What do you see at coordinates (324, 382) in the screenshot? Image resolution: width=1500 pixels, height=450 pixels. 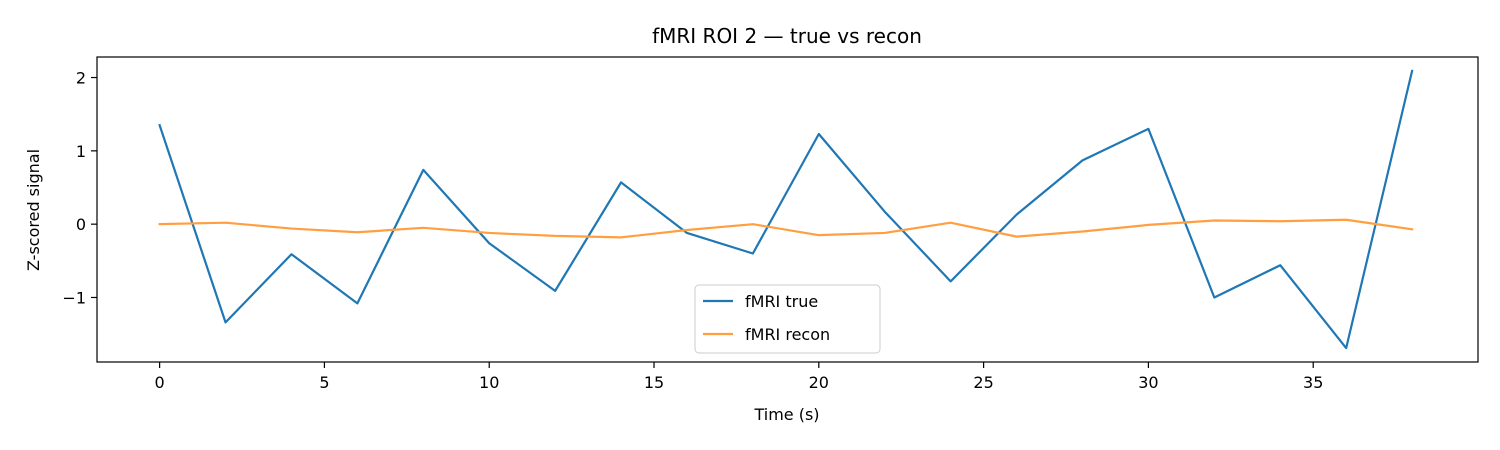 I see `x-tick-label: 5` at bounding box center [324, 382].